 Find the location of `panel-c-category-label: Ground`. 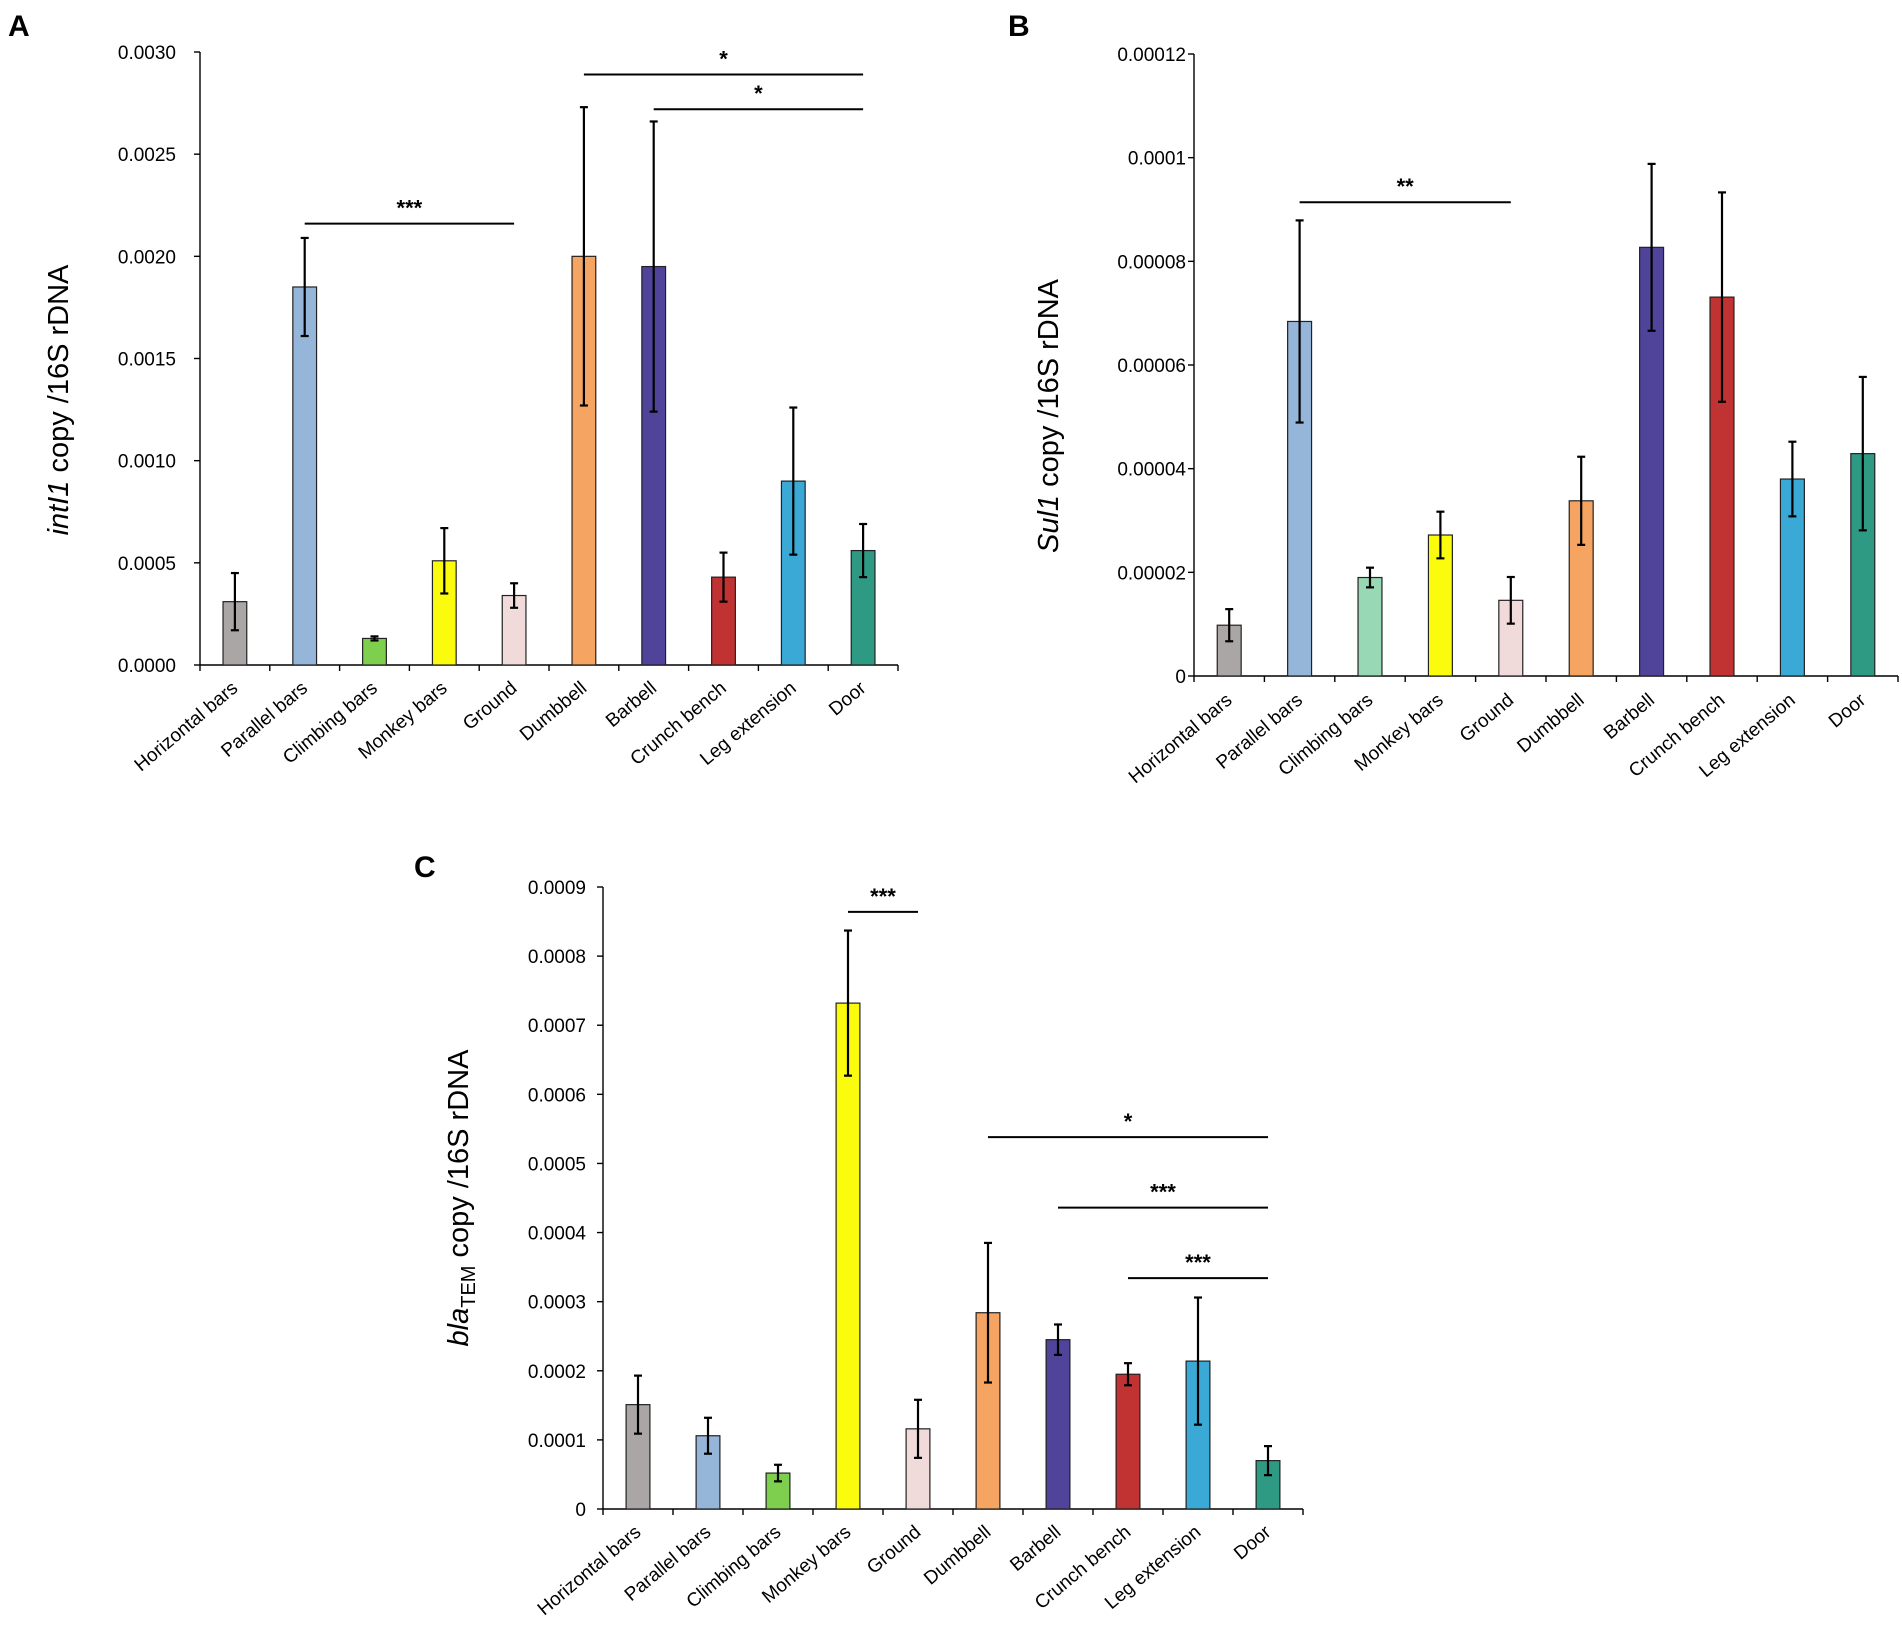

panel-c-category-label: Ground is located at coordinates (894, 1550).